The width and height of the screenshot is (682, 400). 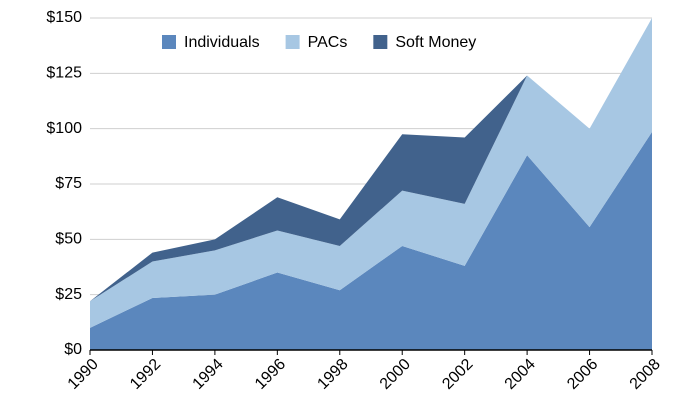 I want to click on x-tick-label: 2004, so click(x=520, y=374).